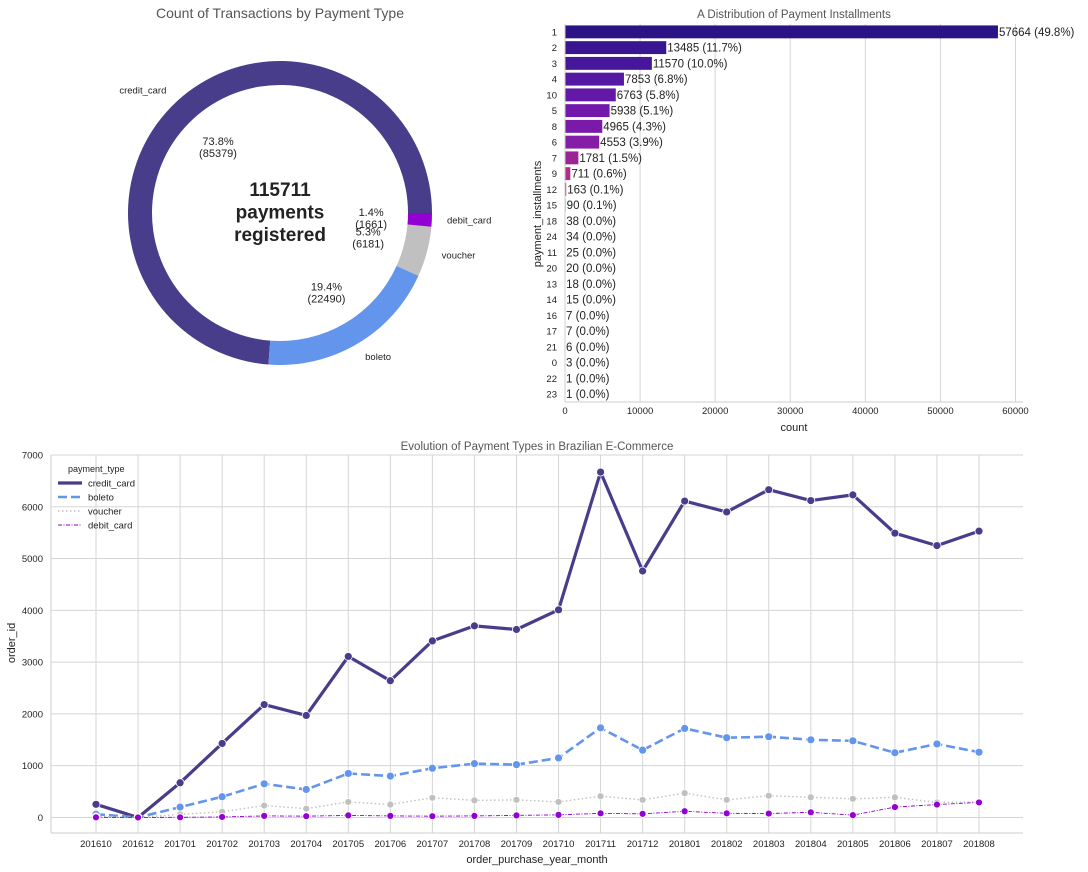  I want to click on y-tick-label: 7, so click(554, 158).